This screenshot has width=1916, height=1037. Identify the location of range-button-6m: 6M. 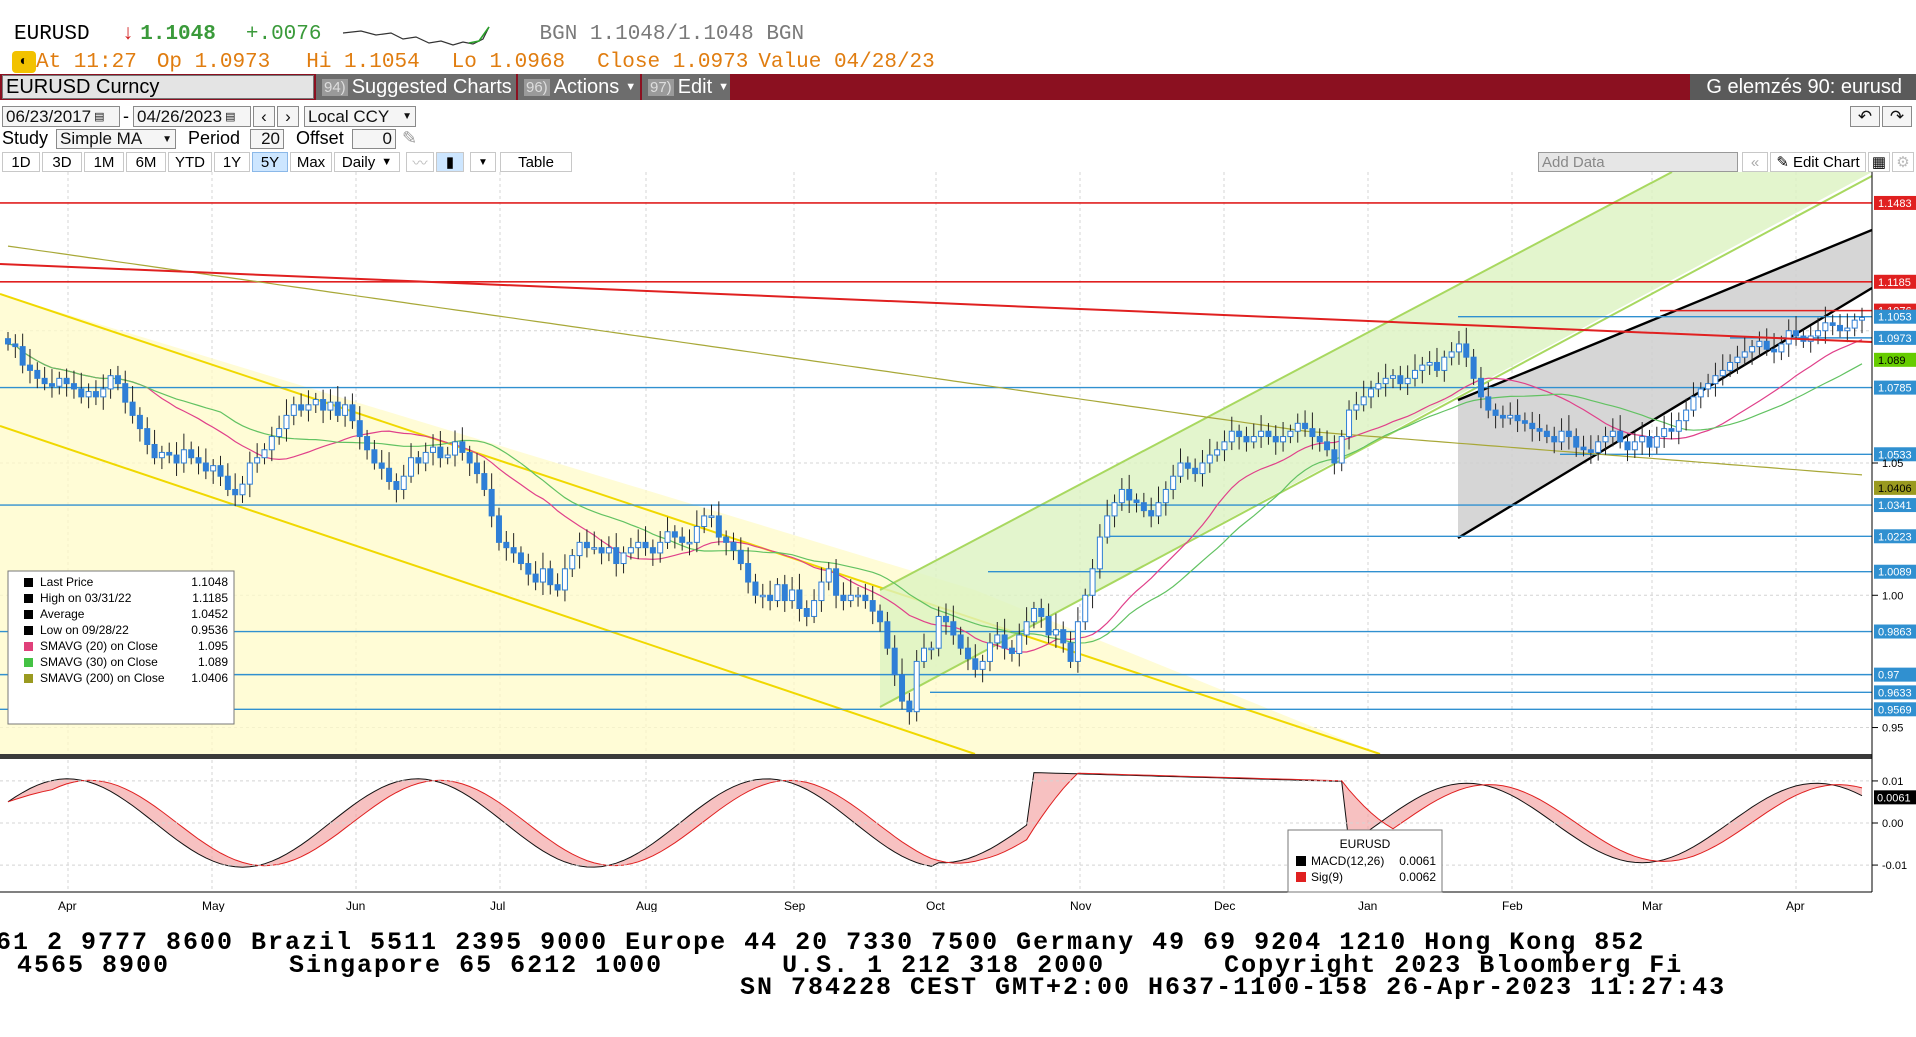
(146, 162).